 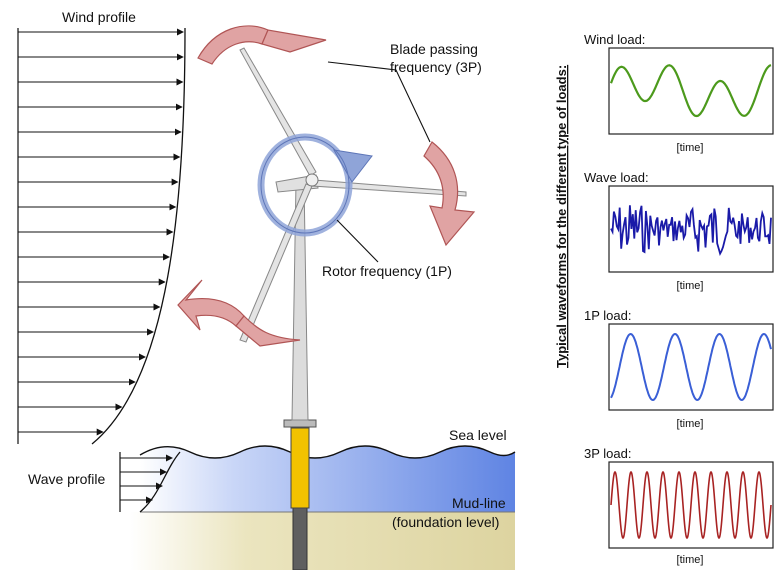 I want to click on panel-3p-load: 3P load: [time], so click(x=679, y=506).